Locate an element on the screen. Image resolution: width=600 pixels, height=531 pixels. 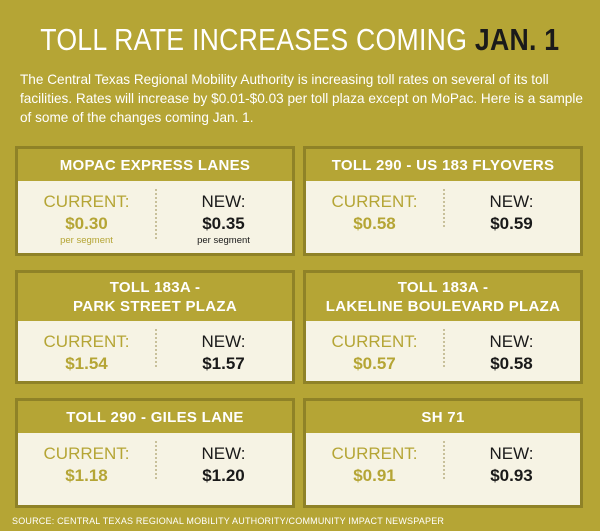
current-price: $0.58 is located at coordinates (374, 223).